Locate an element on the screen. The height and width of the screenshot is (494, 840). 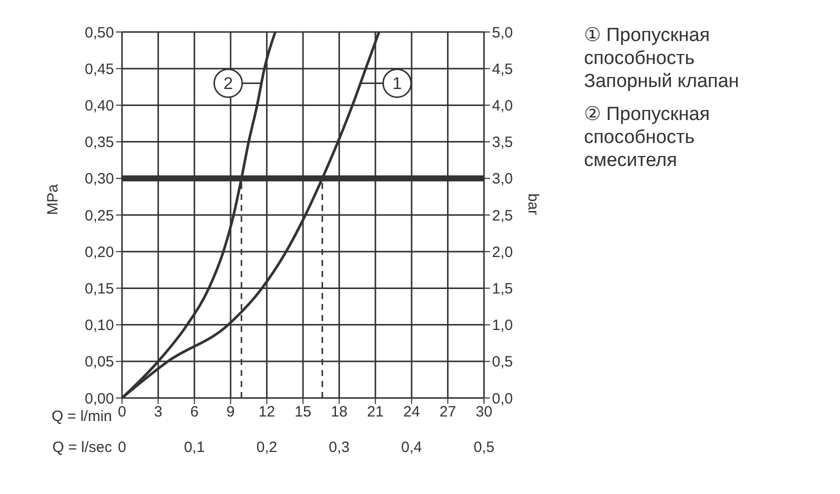
y2-tick-label: 1,5 is located at coordinates (502, 289).